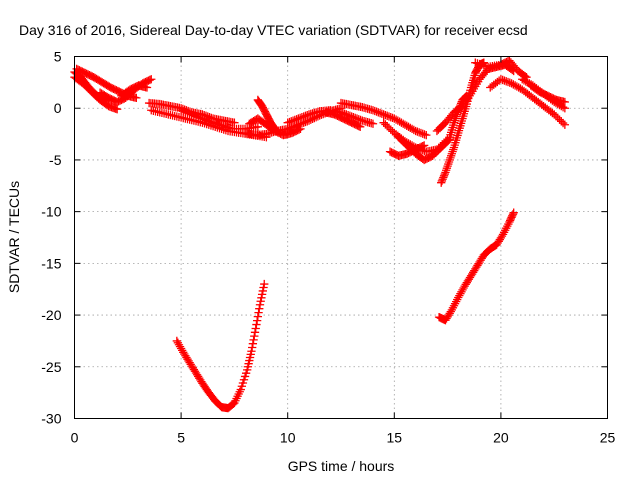 Image resolution: width=640 pixels, height=480 pixels. I want to click on x-tick-label: 0, so click(75, 438).